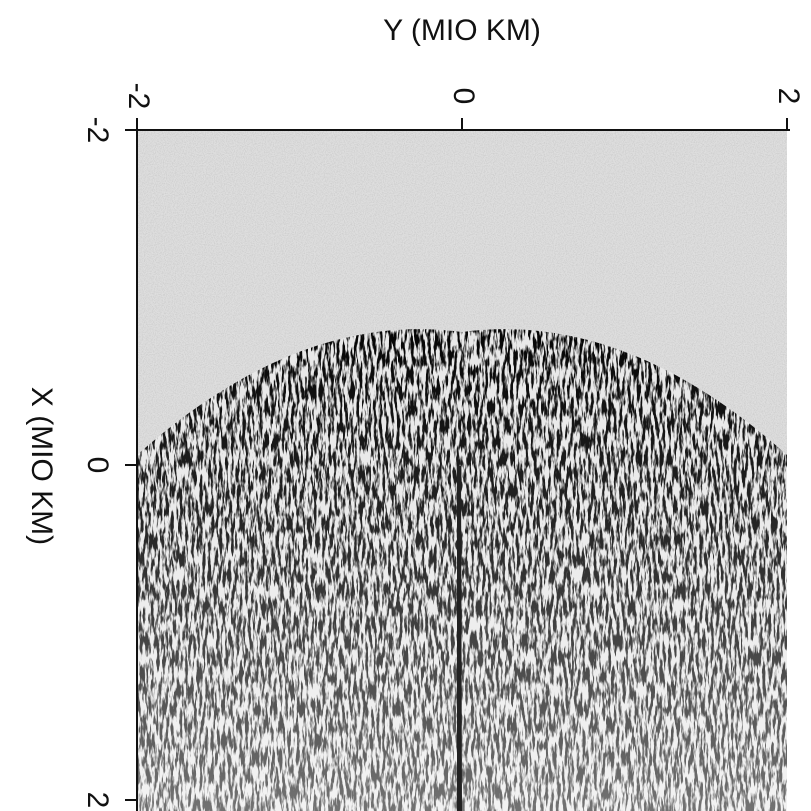 The width and height of the screenshot is (811, 811). What do you see at coordinates (97, 800) in the screenshot?
I see `y-tick-label: 2` at bounding box center [97, 800].